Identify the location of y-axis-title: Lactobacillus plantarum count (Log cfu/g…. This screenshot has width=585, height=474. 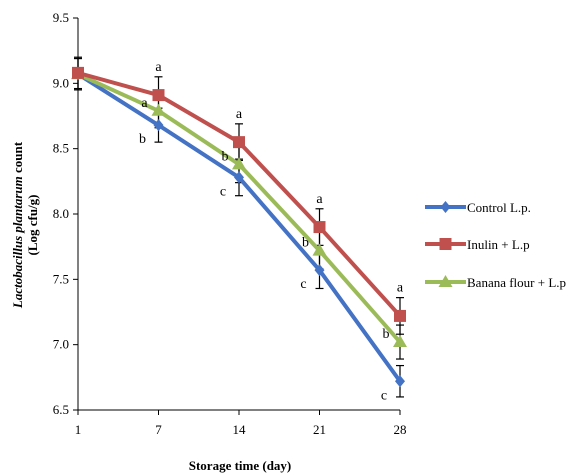
(25, 225).